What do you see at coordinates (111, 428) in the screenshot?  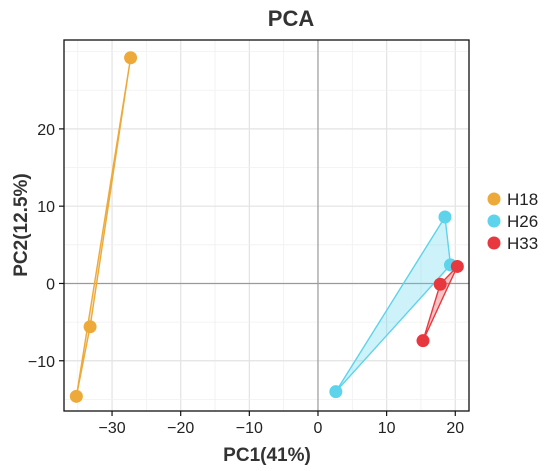 I see `x-tick-label: −30` at bounding box center [111, 428].